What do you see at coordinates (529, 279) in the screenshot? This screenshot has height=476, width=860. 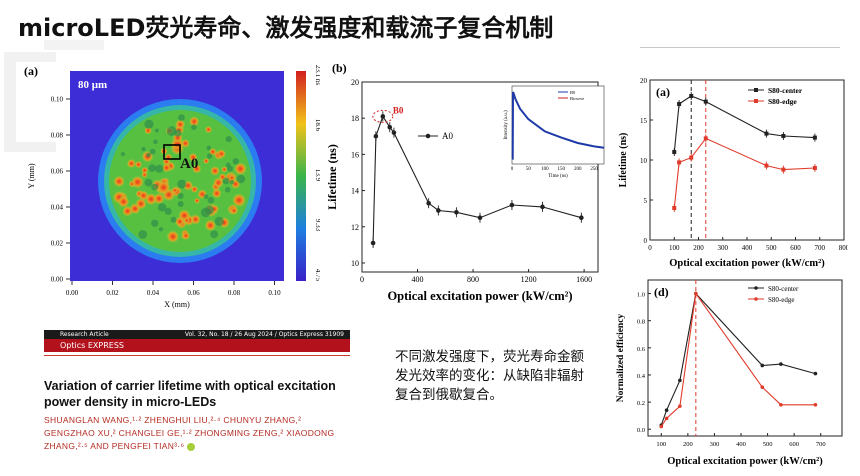 I see `x-tick-label: 1200` at bounding box center [529, 279].